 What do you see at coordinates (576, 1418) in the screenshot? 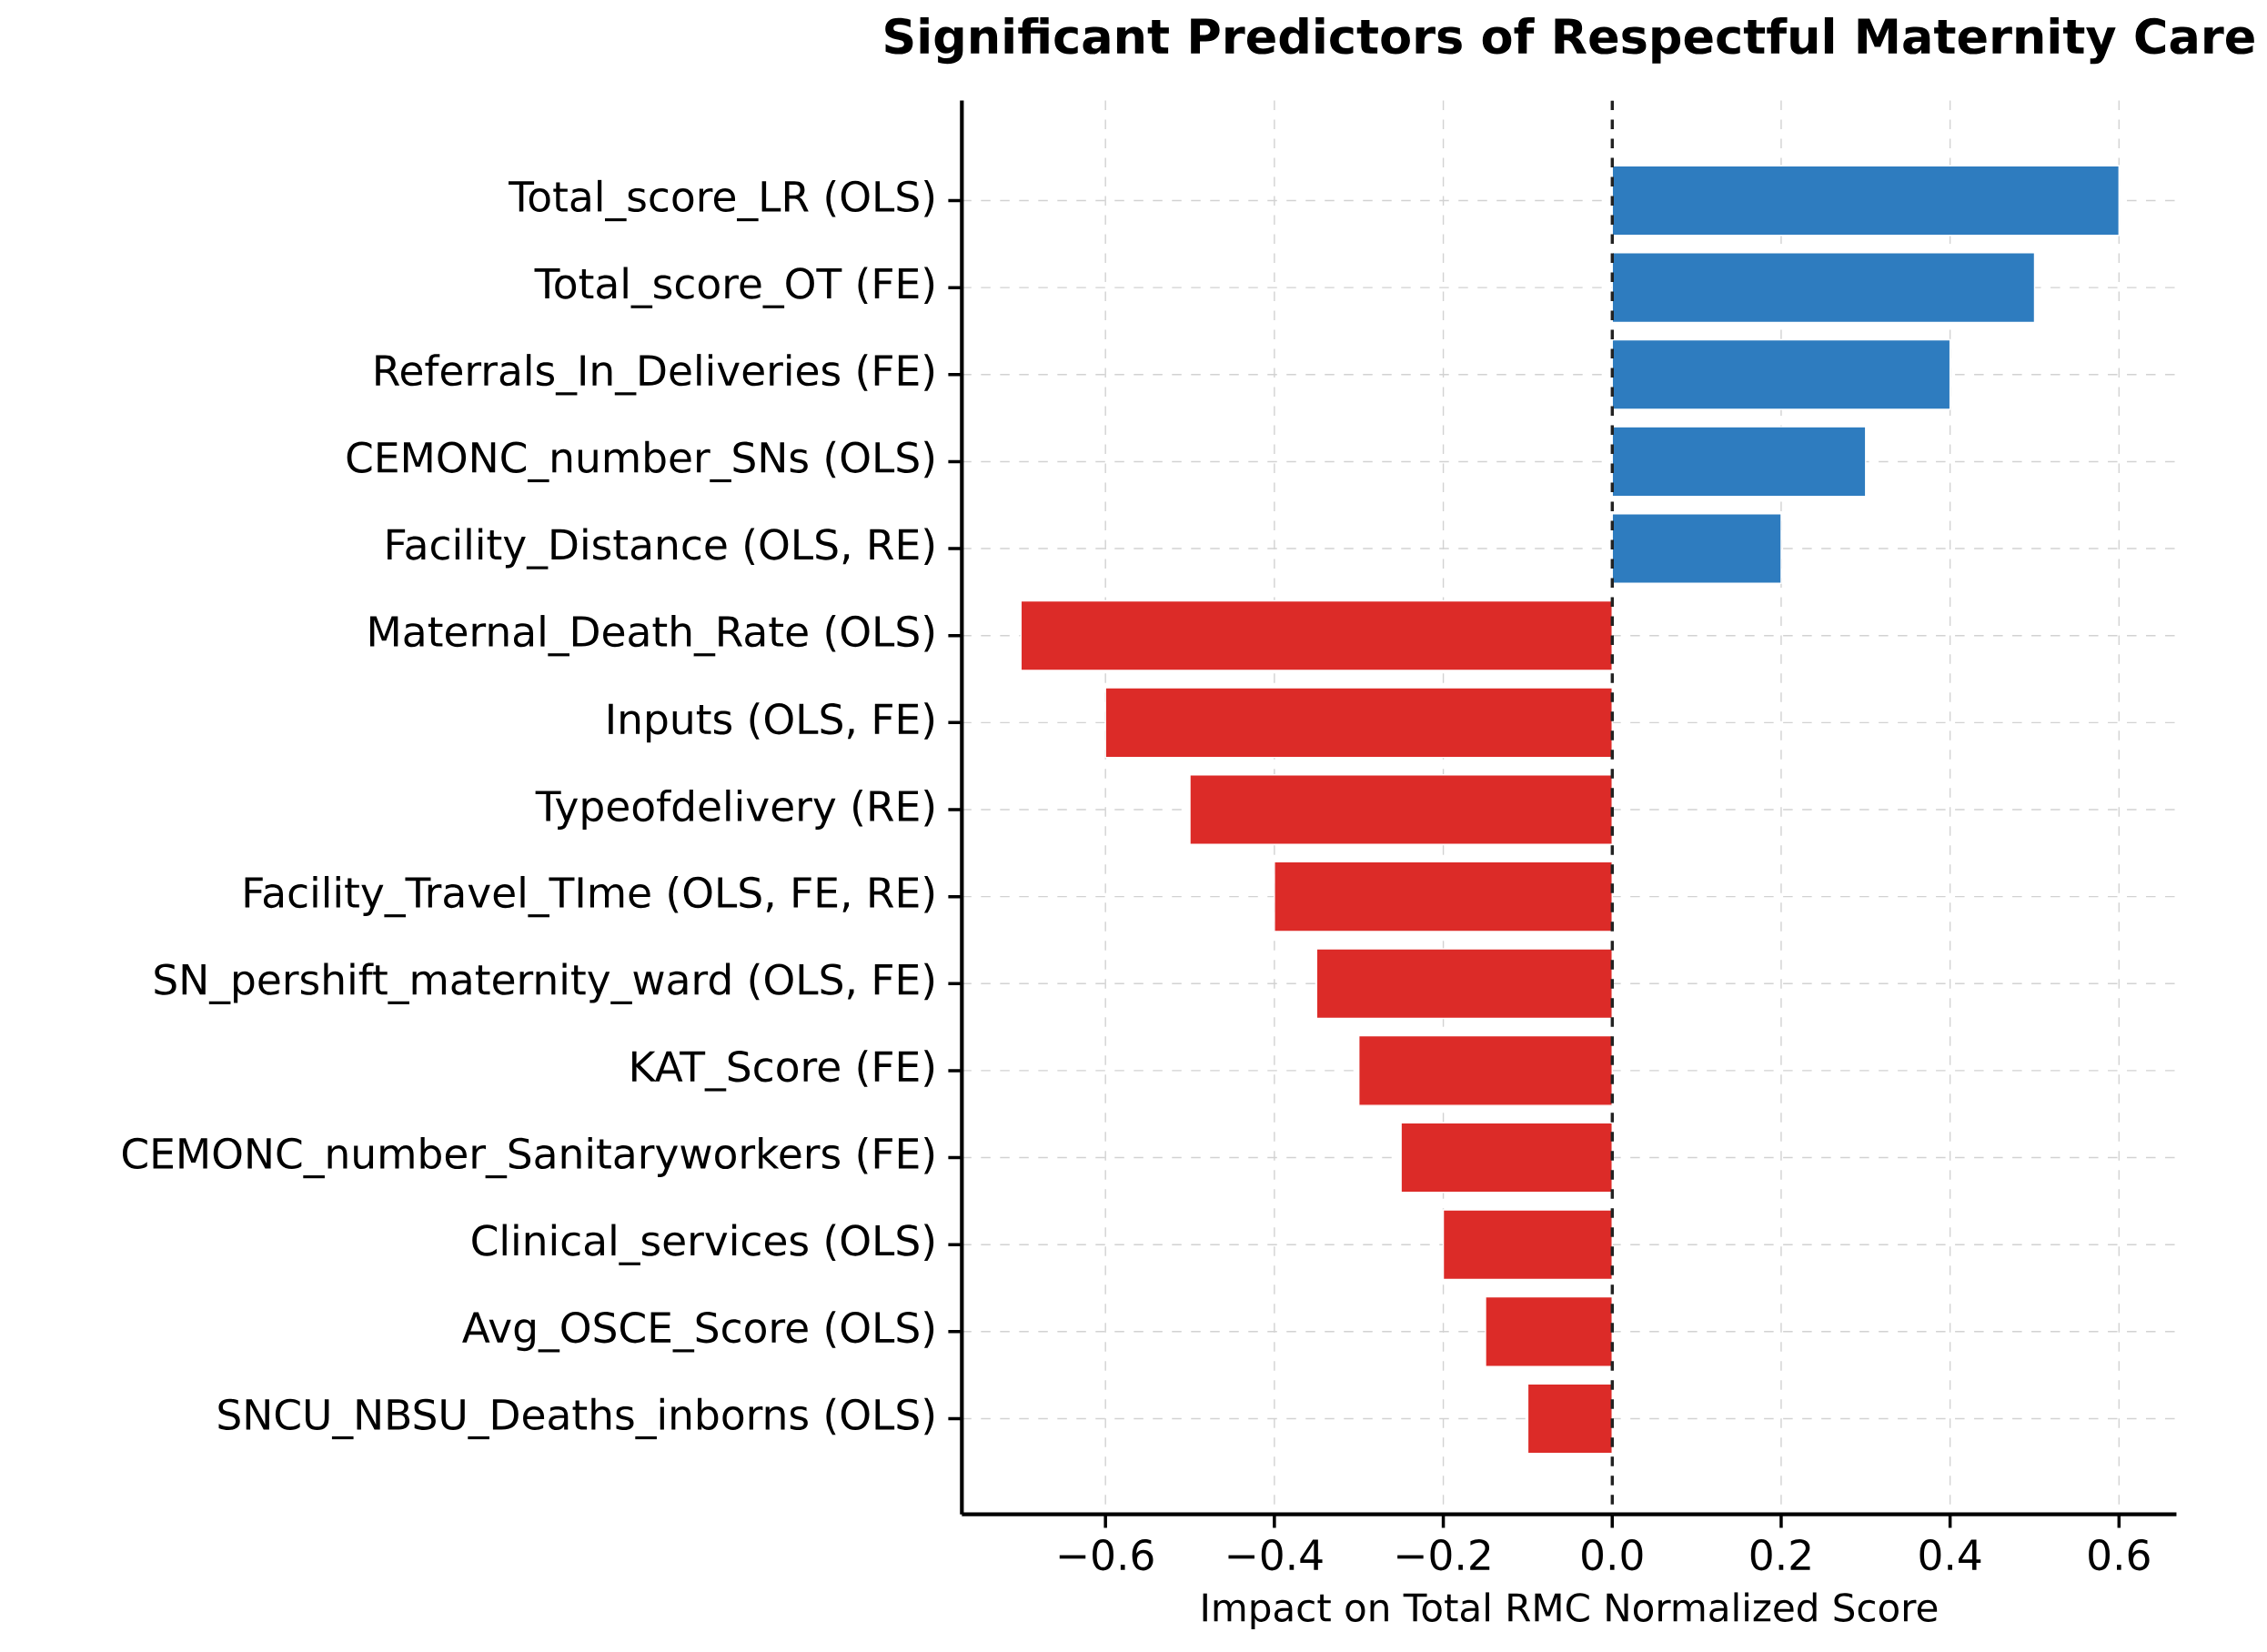
I see `y-tick-label: SNCU_NBSU_Deaths_inborns (OLS)` at bounding box center [576, 1418].